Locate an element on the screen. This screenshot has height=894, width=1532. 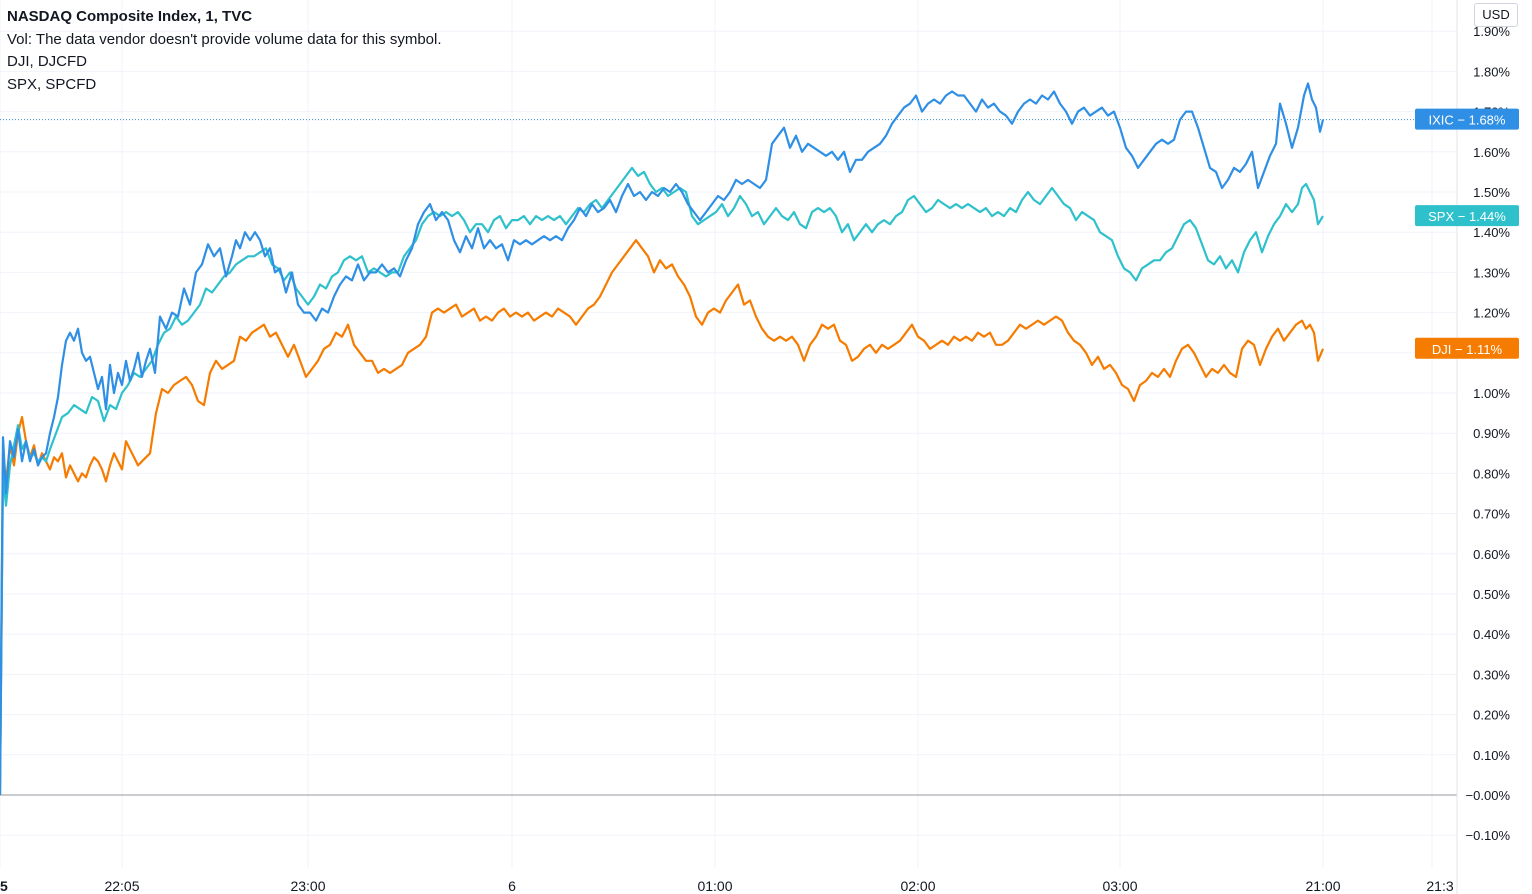
y-tick-label: 0.80% is located at coordinates (1491, 473).